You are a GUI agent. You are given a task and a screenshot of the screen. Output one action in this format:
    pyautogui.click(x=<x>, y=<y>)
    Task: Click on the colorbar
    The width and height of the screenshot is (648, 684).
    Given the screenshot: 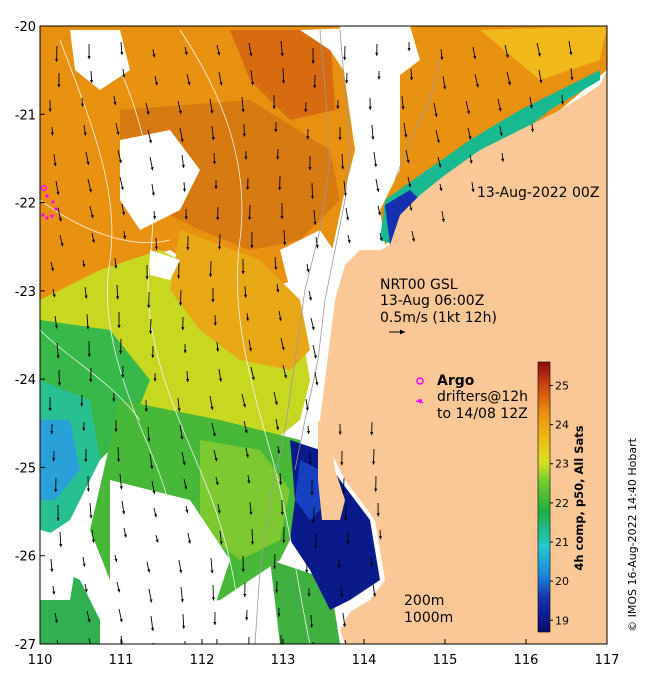 What is the action you would take?
    pyautogui.click(x=544, y=497)
    